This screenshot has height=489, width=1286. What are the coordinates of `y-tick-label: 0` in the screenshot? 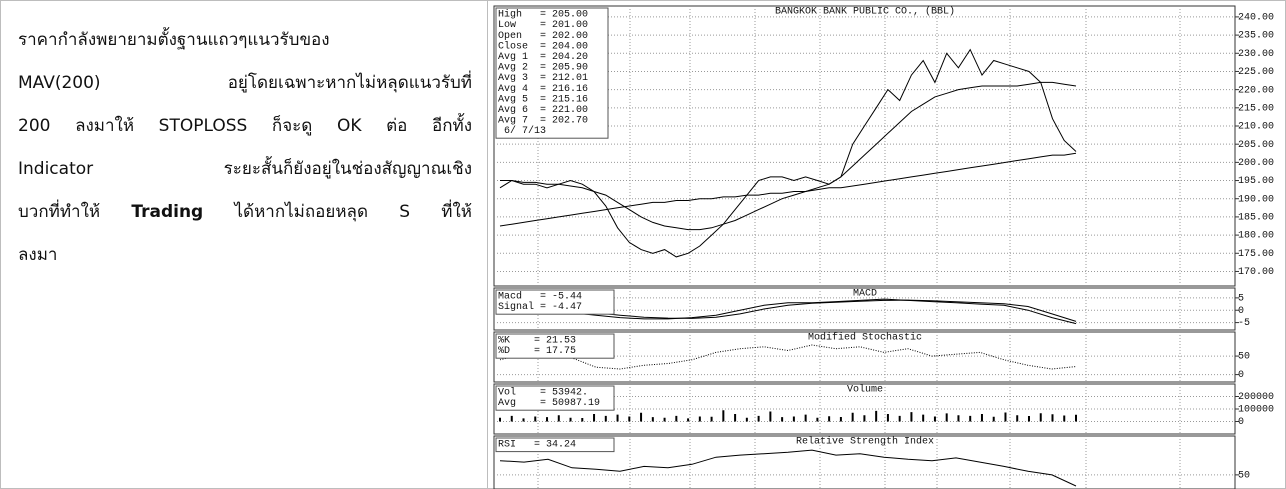 It's located at (1241, 311).